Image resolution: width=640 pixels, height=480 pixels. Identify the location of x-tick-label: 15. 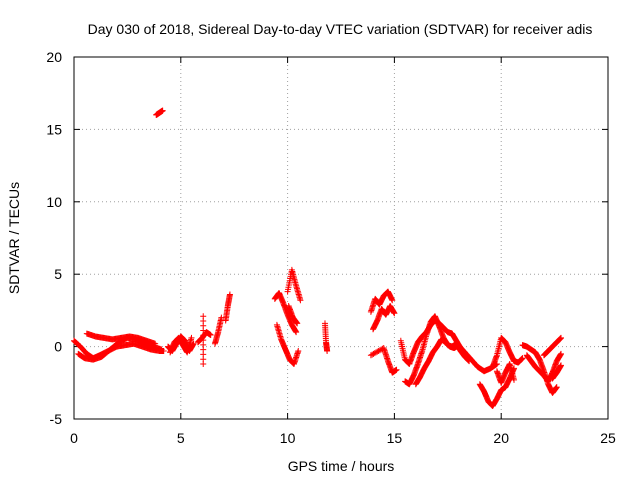
(395, 438).